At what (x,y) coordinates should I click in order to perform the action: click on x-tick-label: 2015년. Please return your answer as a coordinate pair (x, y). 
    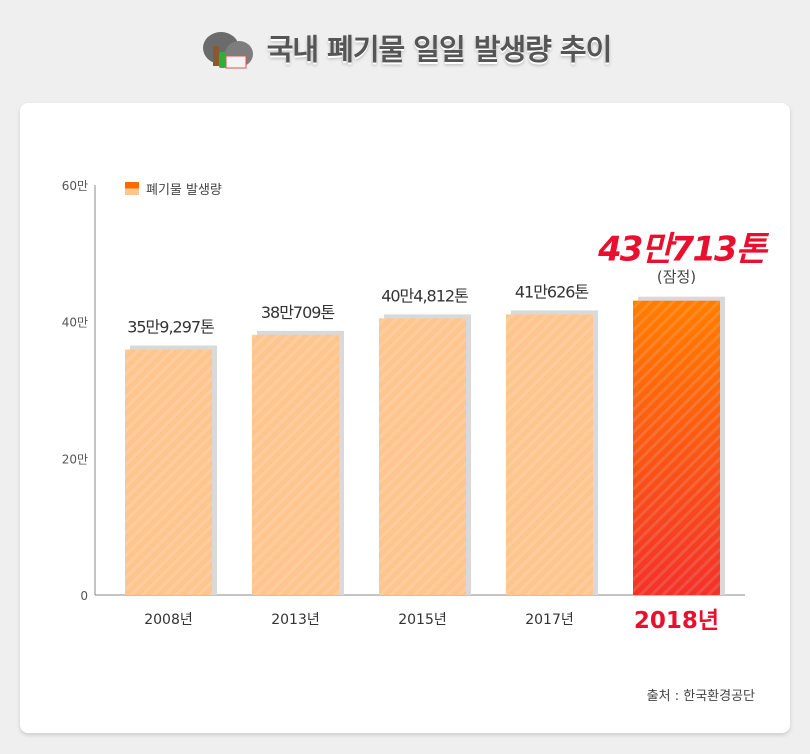
    Looking at the image, I should click on (422, 620).